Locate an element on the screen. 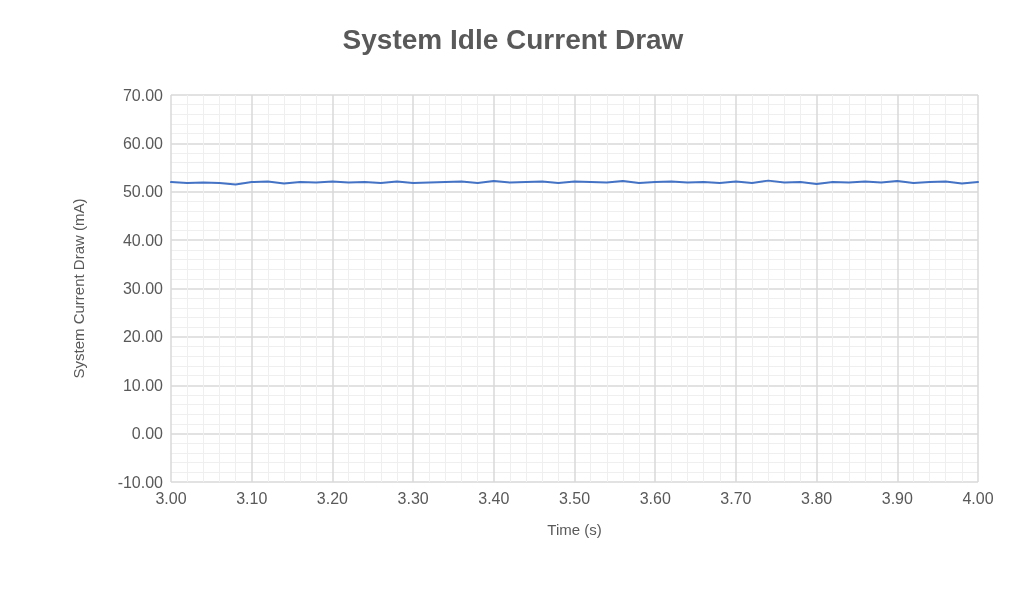 The image size is (1026, 604). y-tick-label: 70.00 is located at coordinates (143, 95).